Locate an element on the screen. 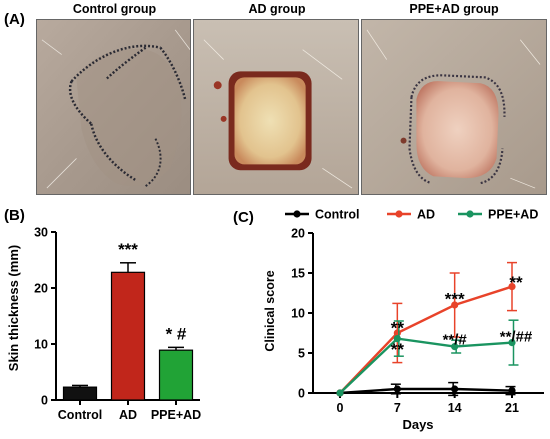  photo-ad-skin is located at coordinates (276, 107).